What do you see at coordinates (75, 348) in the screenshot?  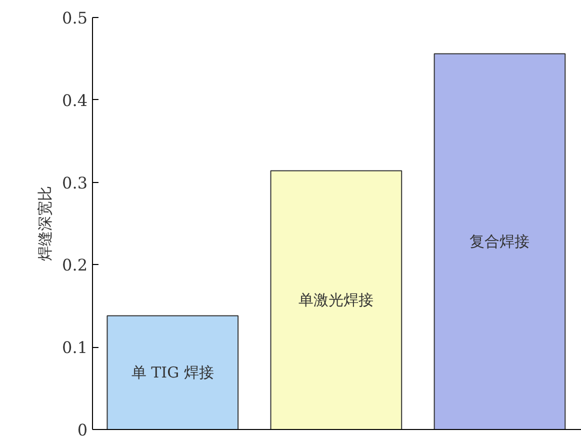 I see `y-tick-label: 0.1` at bounding box center [75, 348].